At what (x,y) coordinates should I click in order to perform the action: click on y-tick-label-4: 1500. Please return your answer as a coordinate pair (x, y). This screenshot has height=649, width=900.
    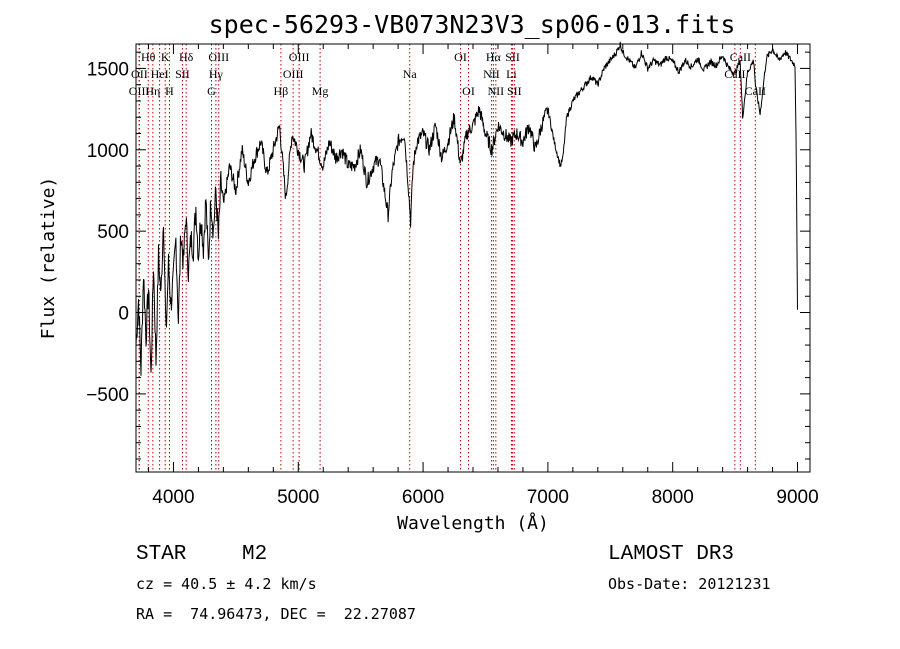
    Looking at the image, I should click on (108, 69).